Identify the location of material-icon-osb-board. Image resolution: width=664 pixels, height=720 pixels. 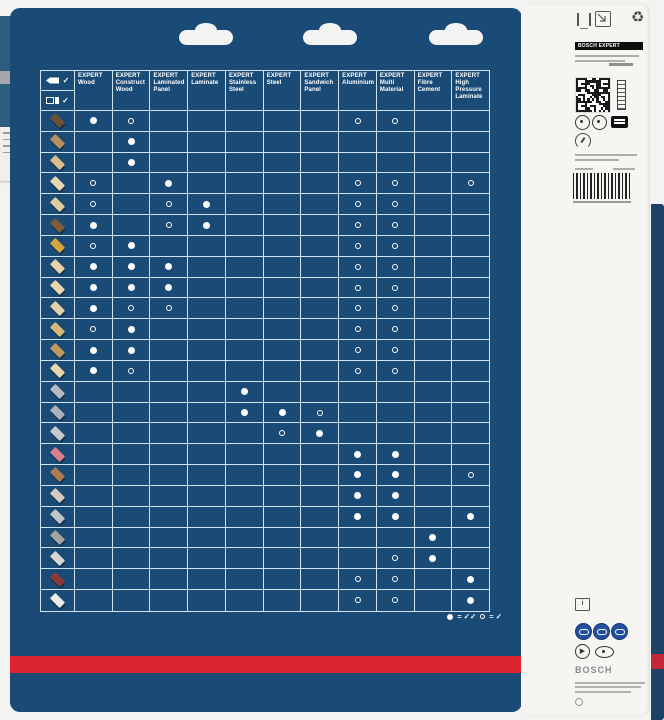
(57, 246).